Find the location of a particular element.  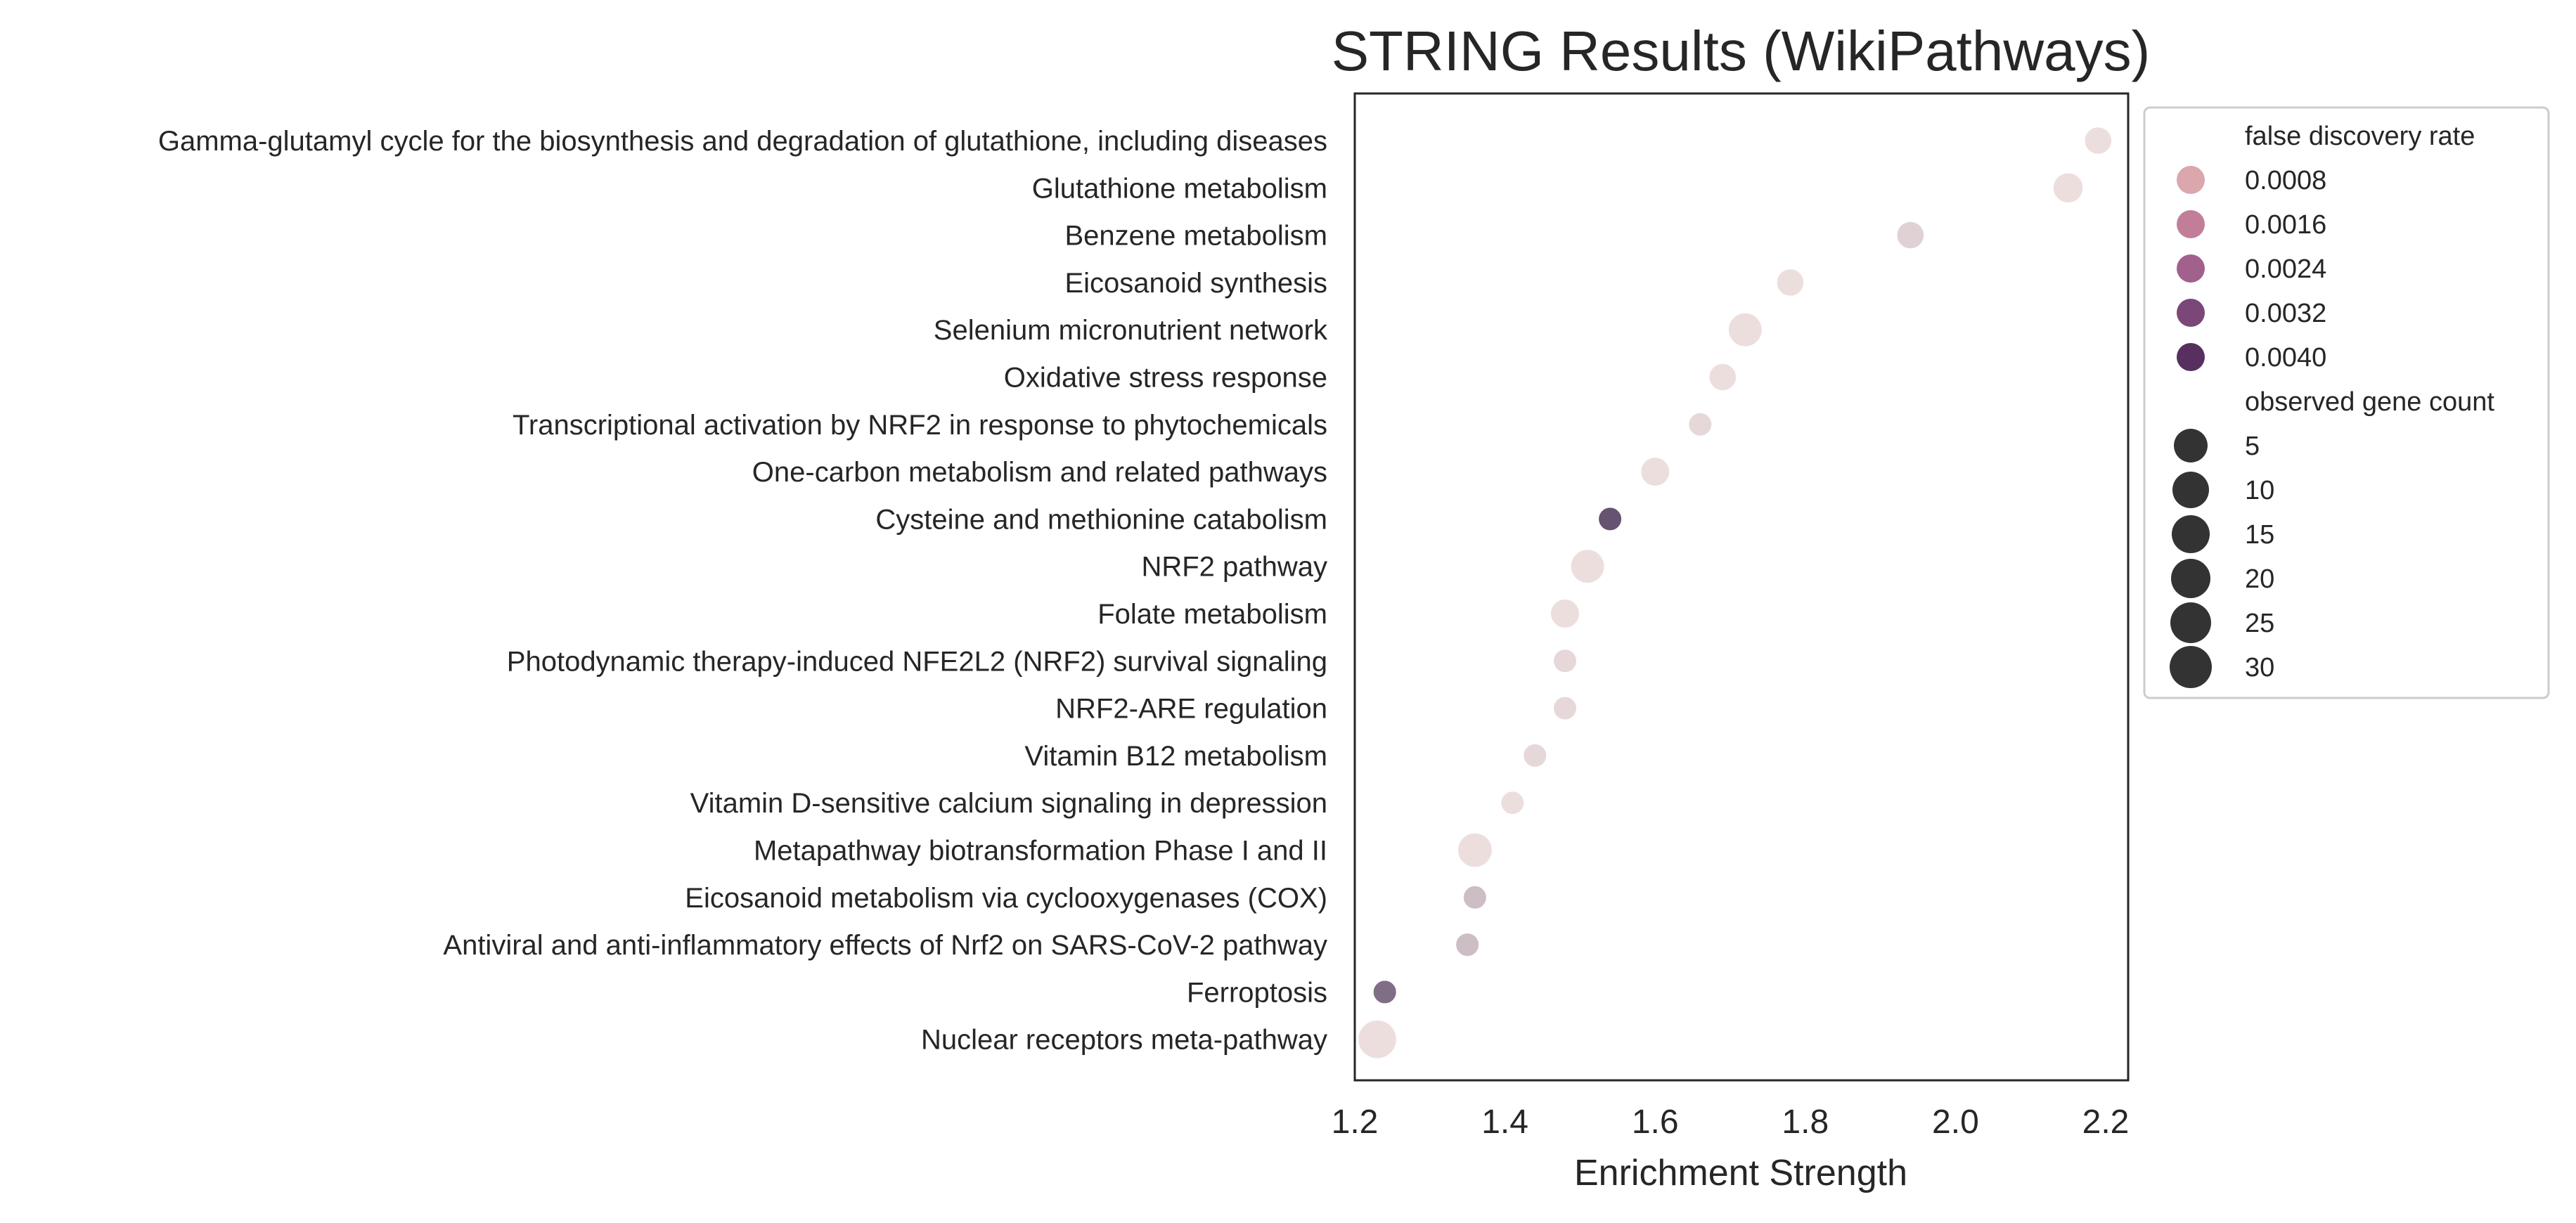

y-tick-label: Folate metabolism is located at coordinates (1212, 614).